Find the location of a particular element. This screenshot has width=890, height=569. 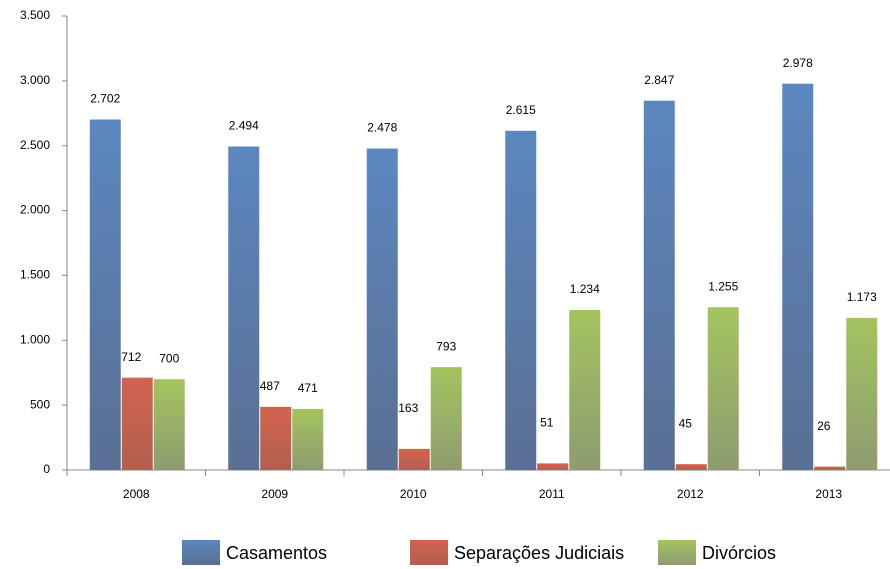

y-tick-label: 500 is located at coordinates (40, 404).